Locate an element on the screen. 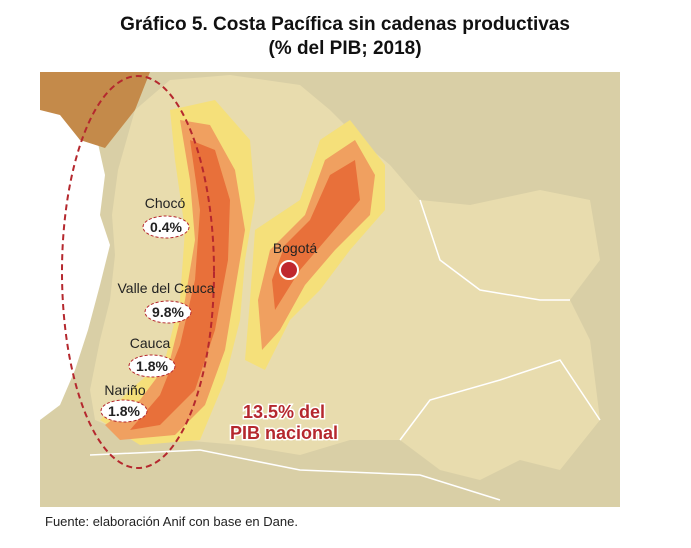 This screenshot has width=691, height=548. region-share: 0.4% is located at coordinates (166, 227).